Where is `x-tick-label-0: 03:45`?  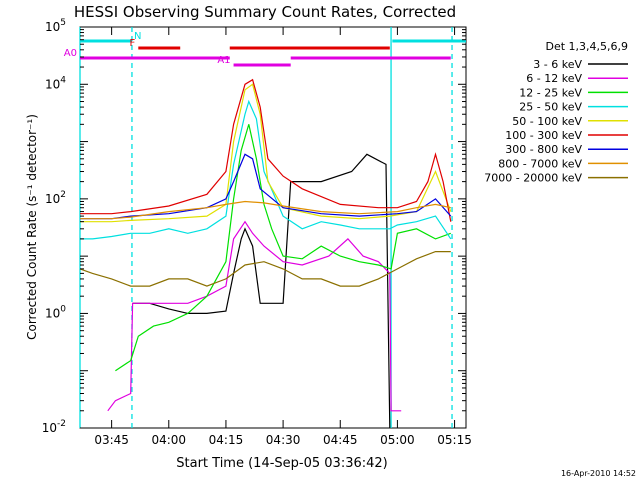 x-tick-label-0: 03:45 is located at coordinates (111, 440).